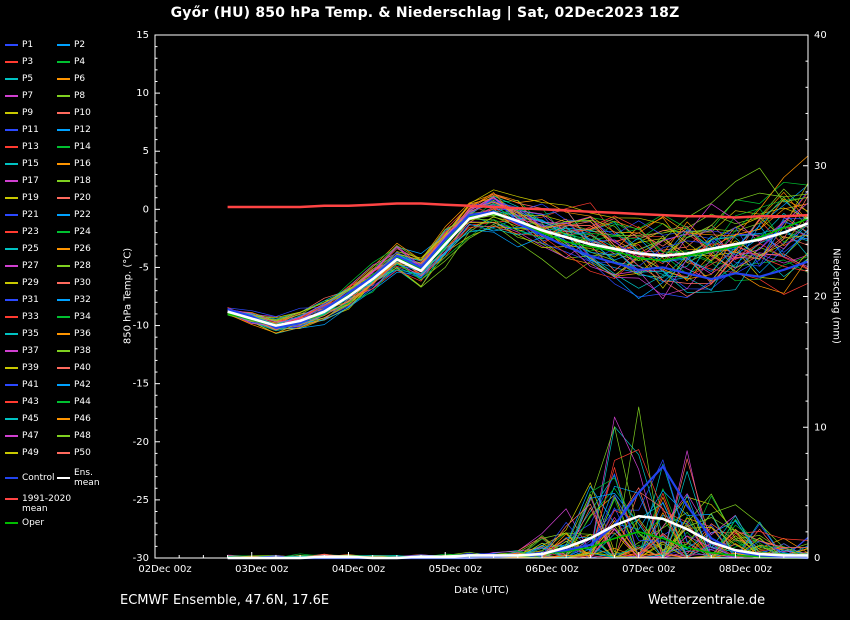 This screenshot has width=850, height=620. I want to click on legend-item: P4, so click(85, 61).